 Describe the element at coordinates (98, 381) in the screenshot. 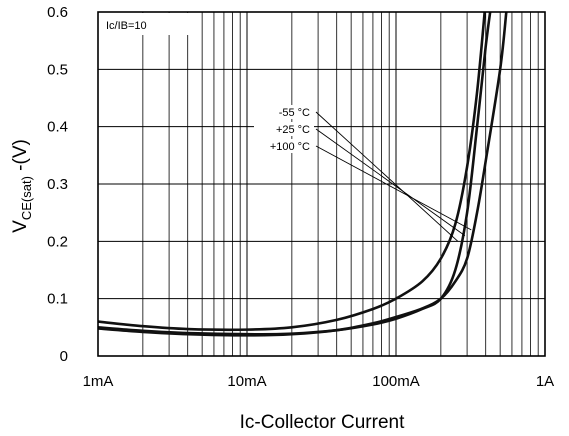

I see `x-tick-label: 1mA` at that location.